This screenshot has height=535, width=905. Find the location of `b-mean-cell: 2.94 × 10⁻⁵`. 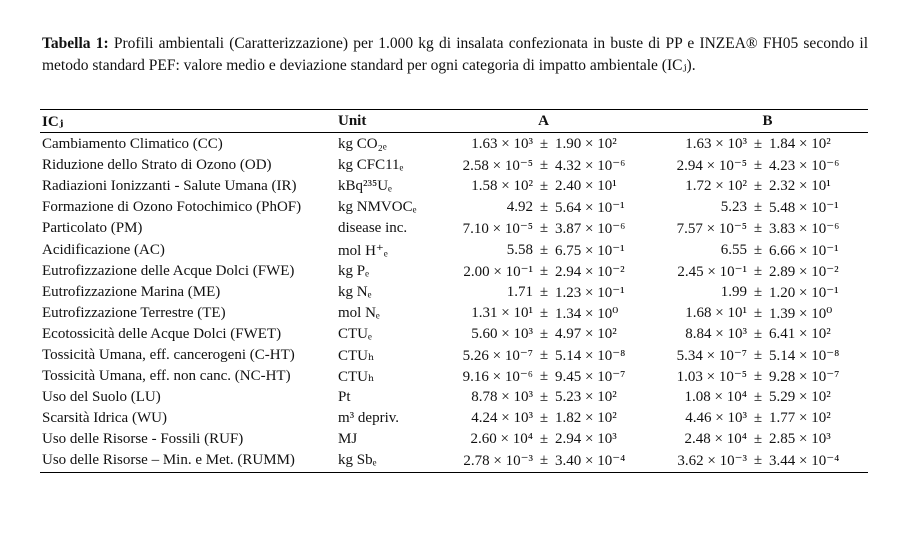

b-mean-cell: 2.94 × 10⁻⁵ is located at coordinates (711, 166).